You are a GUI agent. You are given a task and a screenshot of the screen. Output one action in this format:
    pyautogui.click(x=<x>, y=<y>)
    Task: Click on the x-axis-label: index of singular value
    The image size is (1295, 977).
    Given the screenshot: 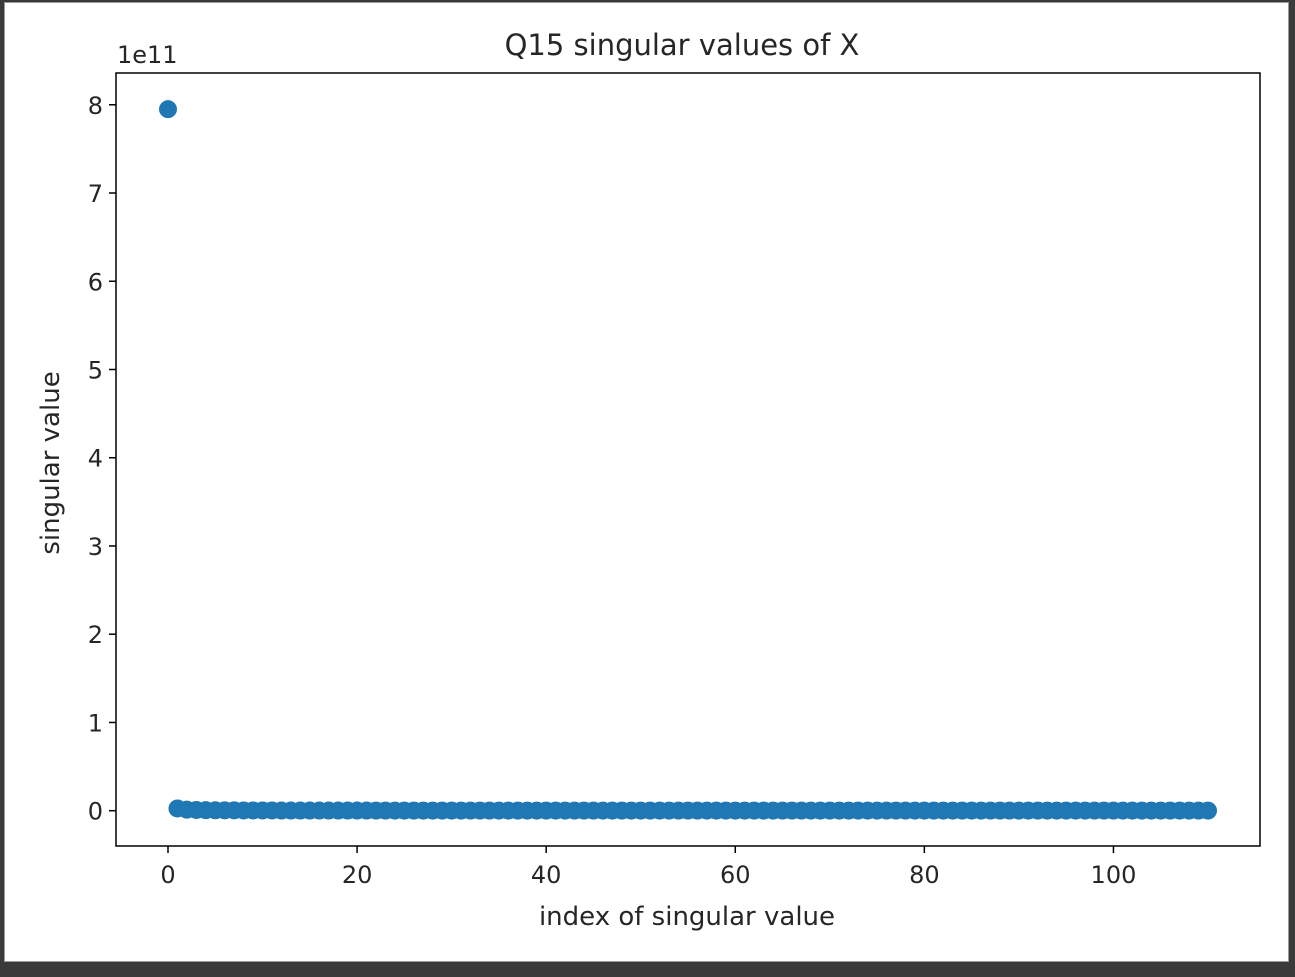 What is the action you would take?
    pyautogui.click(x=687, y=917)
    